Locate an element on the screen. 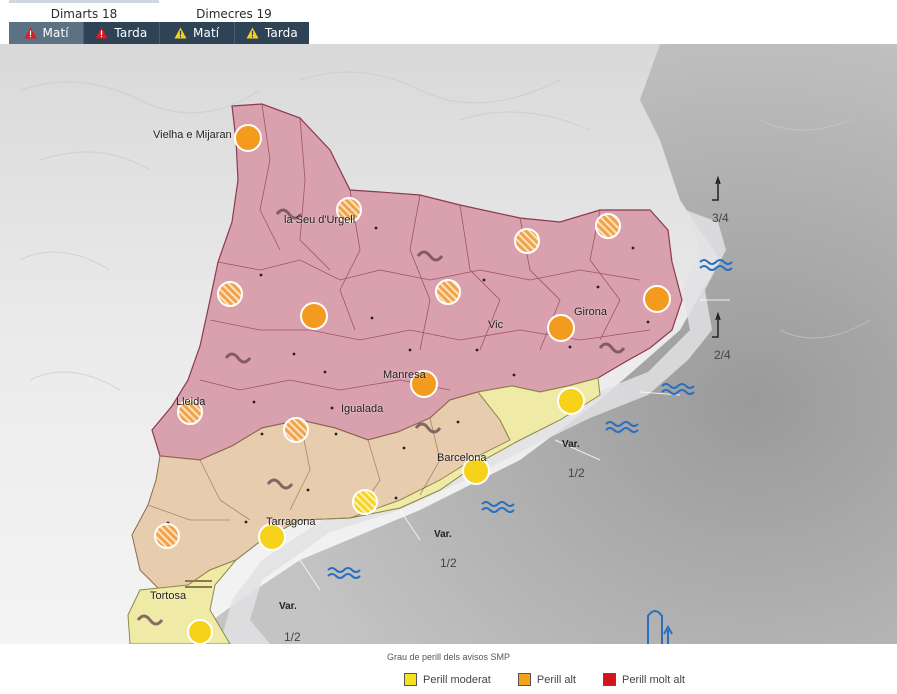 The width and height of the screenshot is (897, 694). sea-state-label: 2/4 is located at coordinates (722, 355).